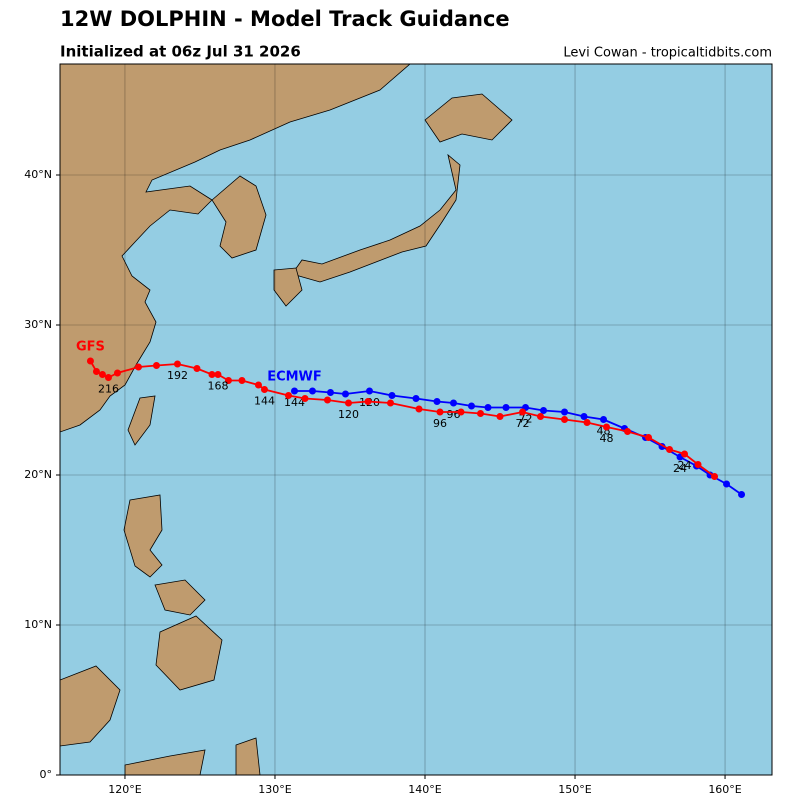 Image resolution: width=800 pixels, height=800 pixels. Describe the element at coordinates (90, 706) in the screenshot. I see `land-borneo` at that location.